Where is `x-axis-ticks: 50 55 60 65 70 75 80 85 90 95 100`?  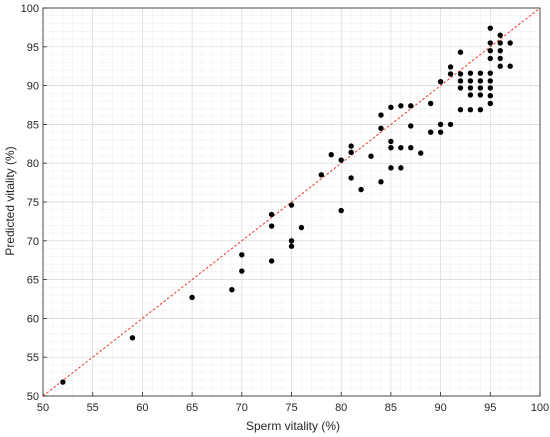 x-axis-ticks: 50 55 60 65 70 75 80 85 90 95 100 is located at coordinates (293, 403).